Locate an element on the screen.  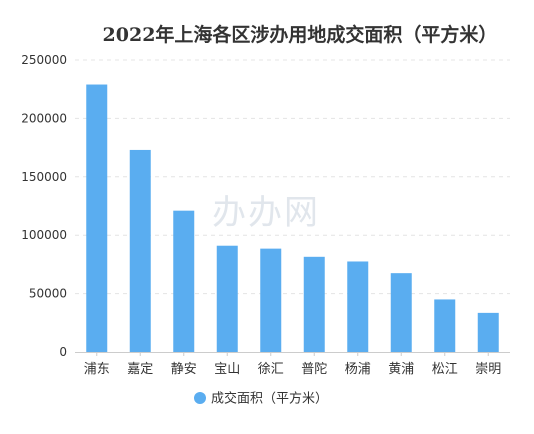
y-tick-label: 100000 is located at coordinates (44, 235).